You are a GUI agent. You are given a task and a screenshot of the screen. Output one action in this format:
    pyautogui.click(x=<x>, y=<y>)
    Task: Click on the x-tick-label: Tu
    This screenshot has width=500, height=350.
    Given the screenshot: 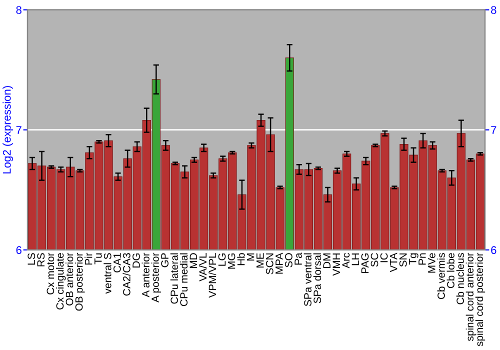 What is the action you would take?
    pyautogui.click(x=98, y=258)
    